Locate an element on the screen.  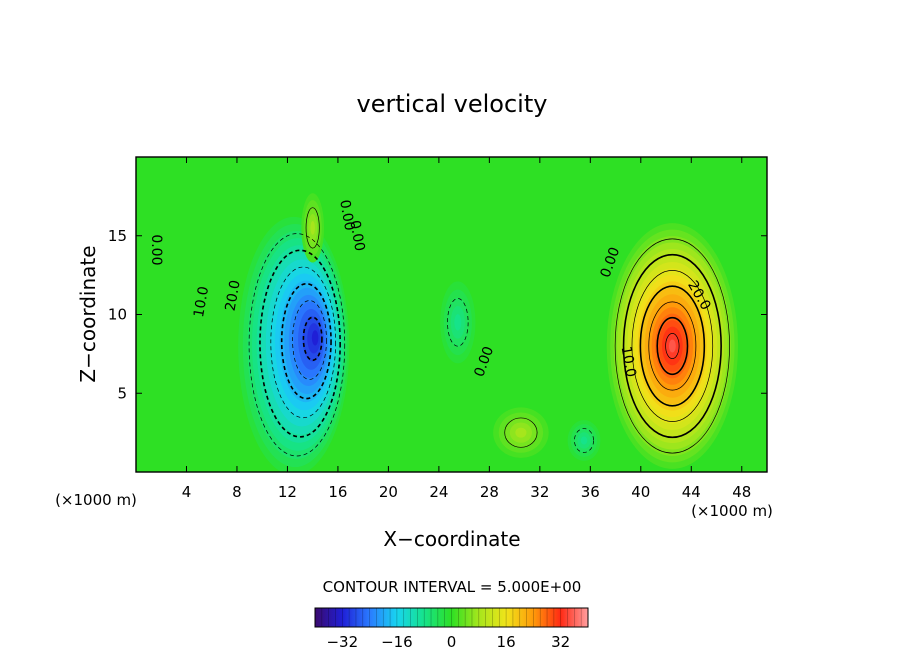
x-tick-label: 24 is located at coordinates (438, 492).